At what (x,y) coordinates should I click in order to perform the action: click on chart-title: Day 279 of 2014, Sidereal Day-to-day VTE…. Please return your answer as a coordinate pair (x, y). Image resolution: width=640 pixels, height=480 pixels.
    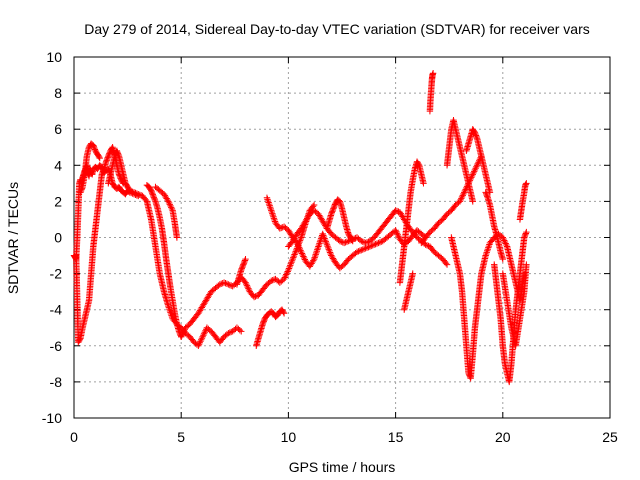
    Looking at the image, I should click on (337, 29).